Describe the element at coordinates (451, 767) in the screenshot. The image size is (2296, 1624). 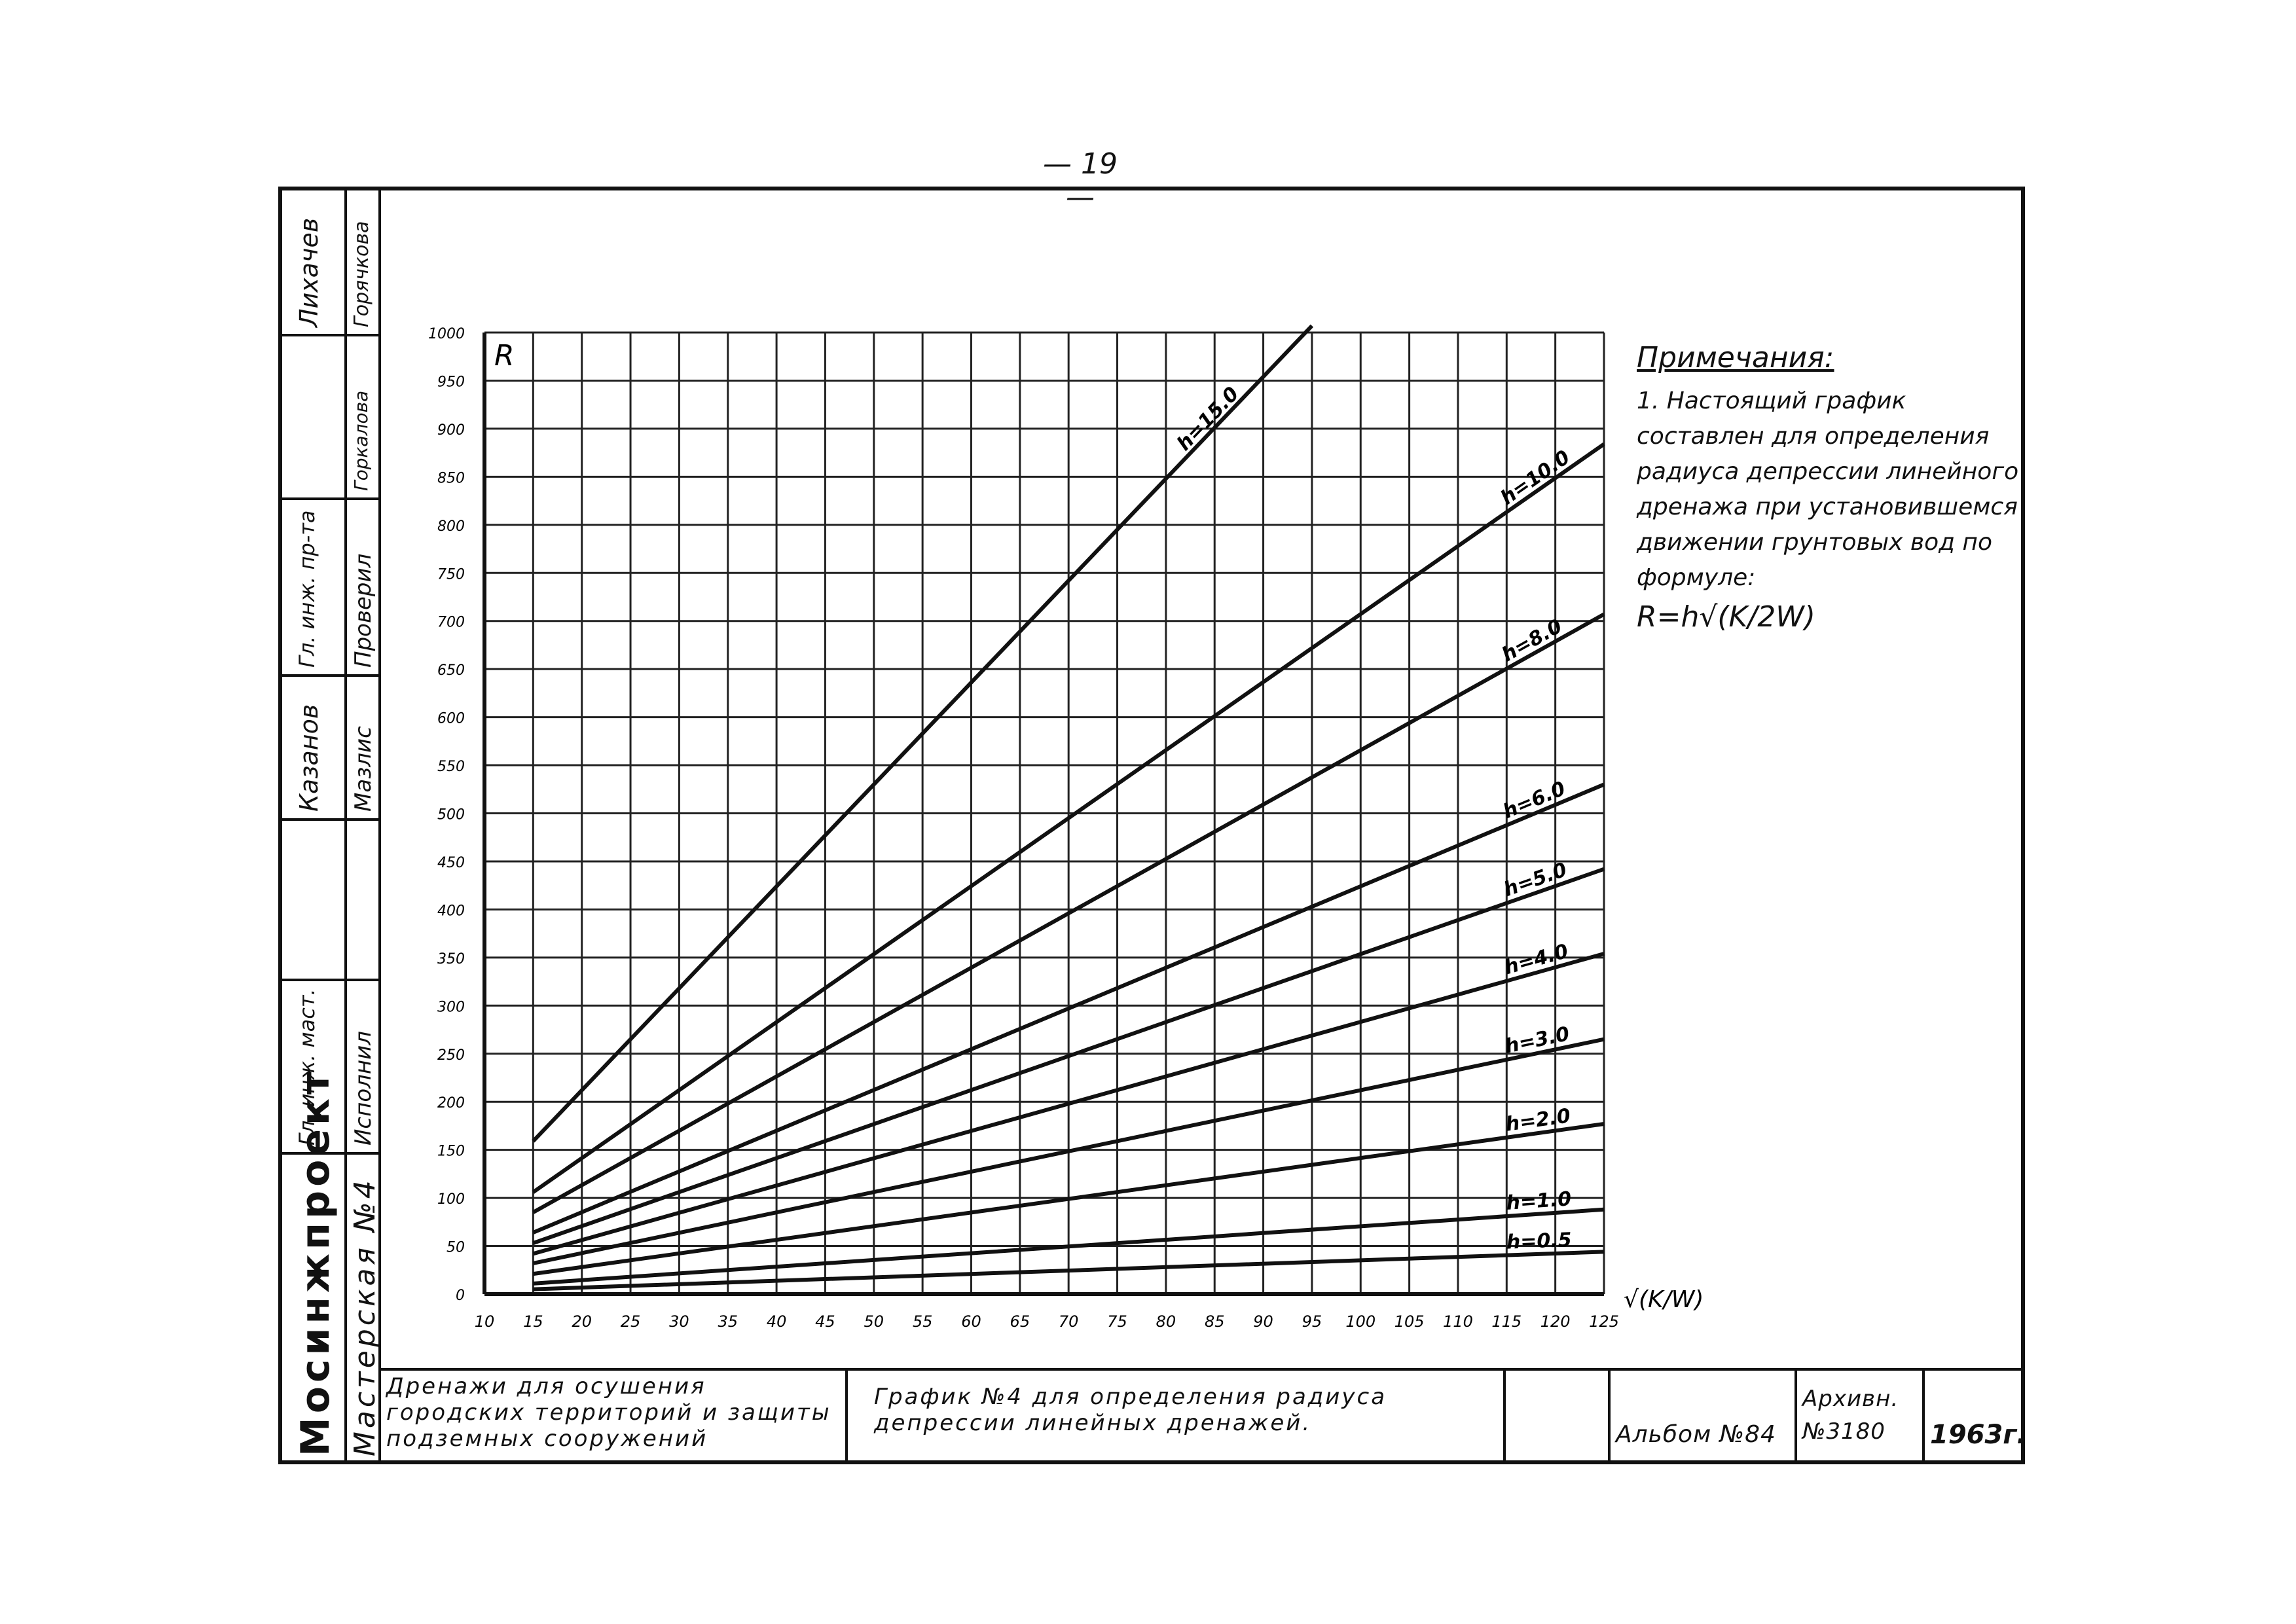
I see `y-tick-label: 550` at that location.